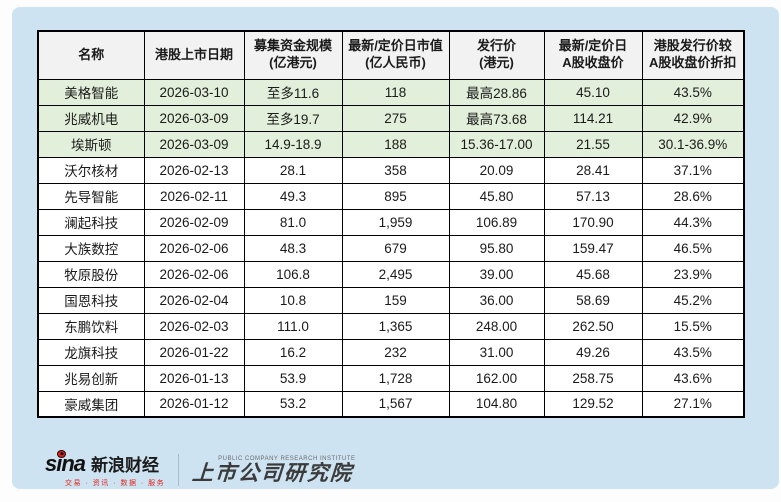 This screenshot has width=781, height=502. What do you see at coordinates (125, 465) in the screenshot?
I see `sina-brand-text: 新浪财经` at bounding box center [125, 465].